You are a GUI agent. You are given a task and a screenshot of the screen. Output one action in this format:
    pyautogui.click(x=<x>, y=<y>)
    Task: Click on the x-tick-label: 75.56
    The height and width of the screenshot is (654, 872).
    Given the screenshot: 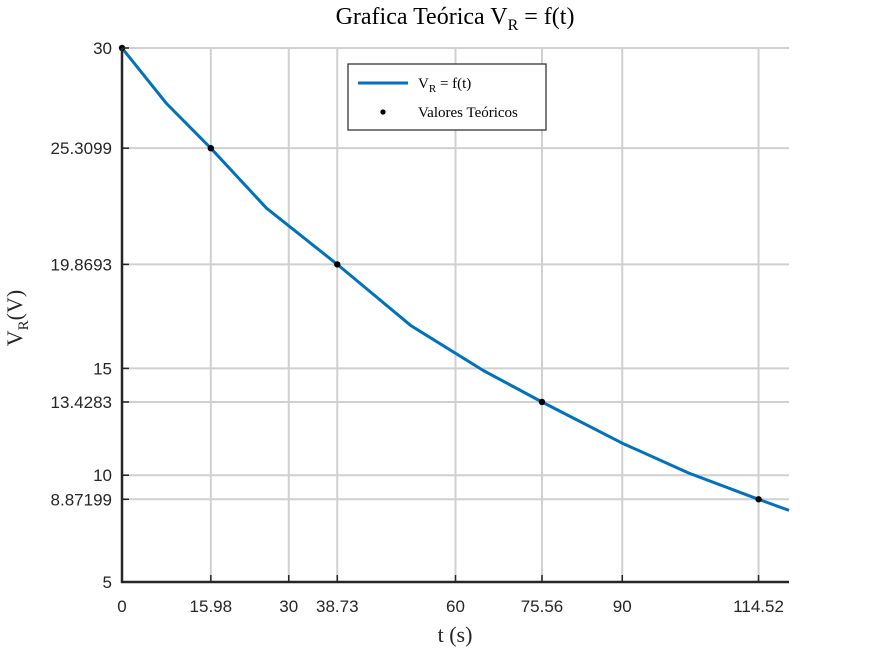 What is the action you would take?
    pyautogui.click(x=542, y=606)
    